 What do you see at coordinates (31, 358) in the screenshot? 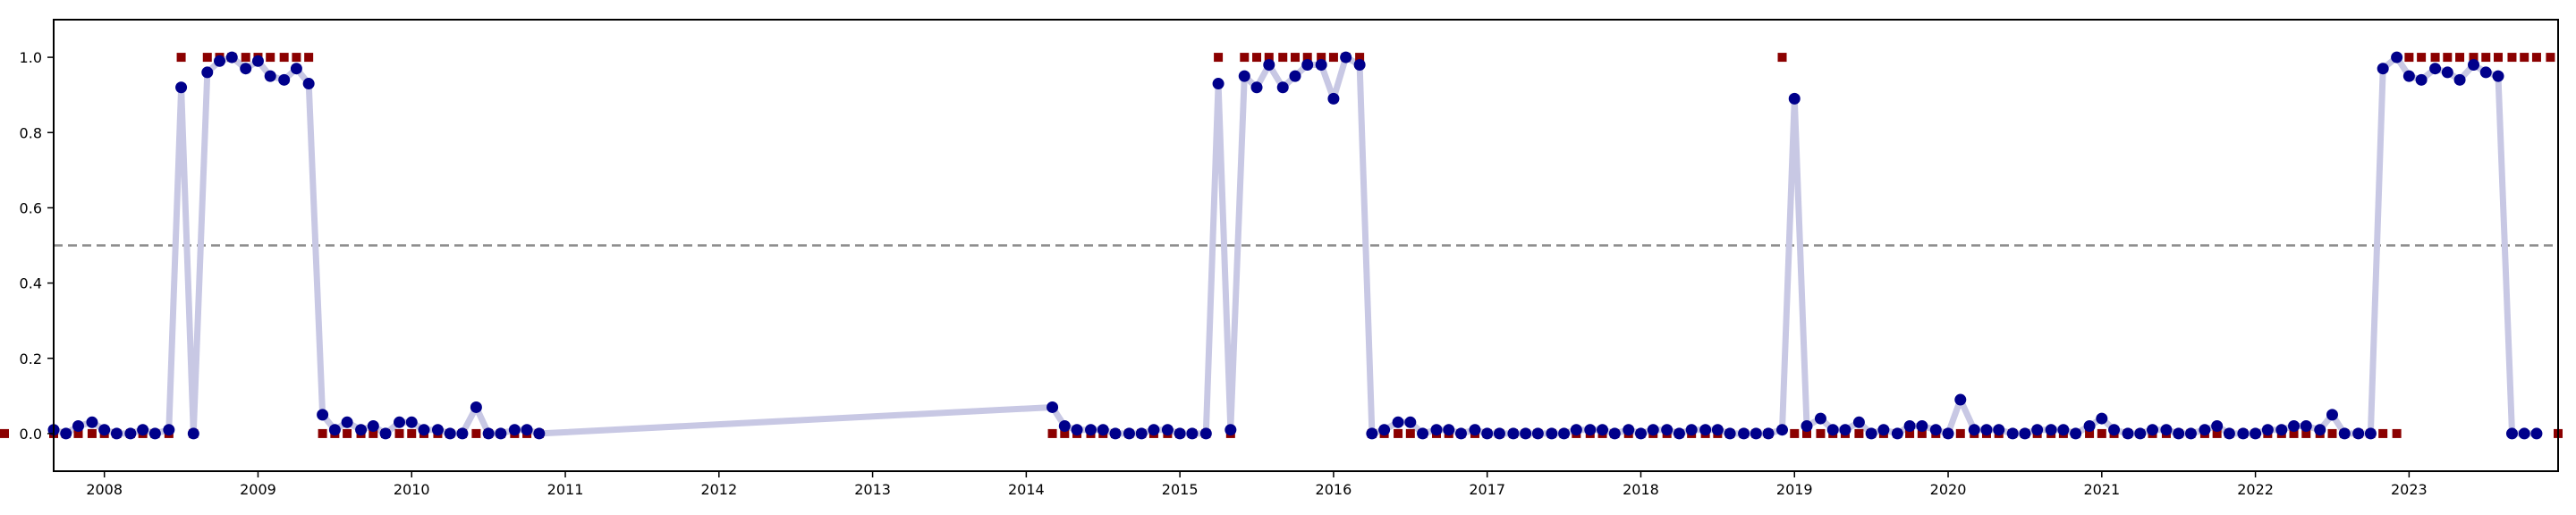
I see `y-tick-label: 0.2` at bounding box center [31, 358].